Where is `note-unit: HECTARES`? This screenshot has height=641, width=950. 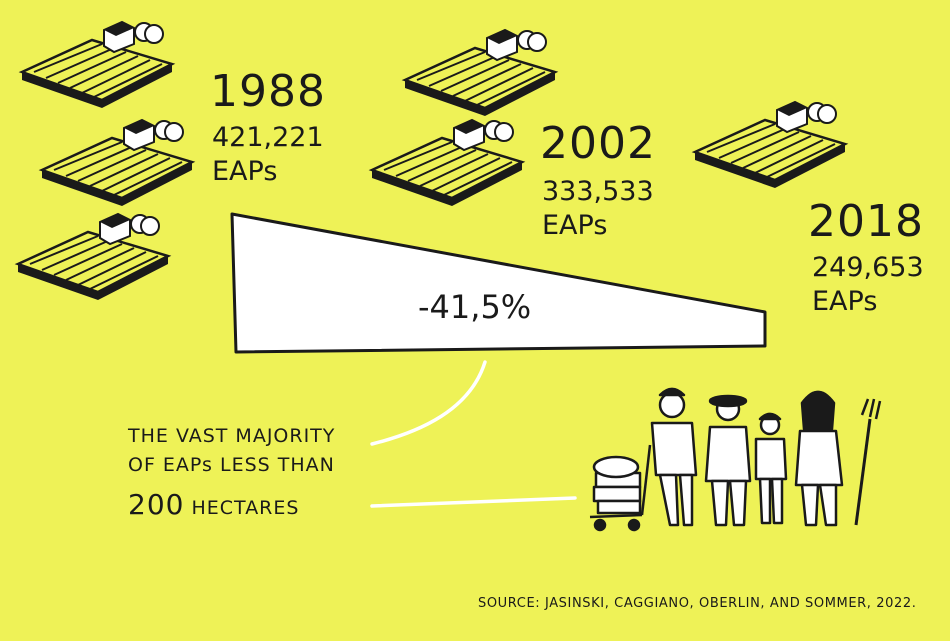 note-unit: HECTARES is located at coordinates (245, 507).